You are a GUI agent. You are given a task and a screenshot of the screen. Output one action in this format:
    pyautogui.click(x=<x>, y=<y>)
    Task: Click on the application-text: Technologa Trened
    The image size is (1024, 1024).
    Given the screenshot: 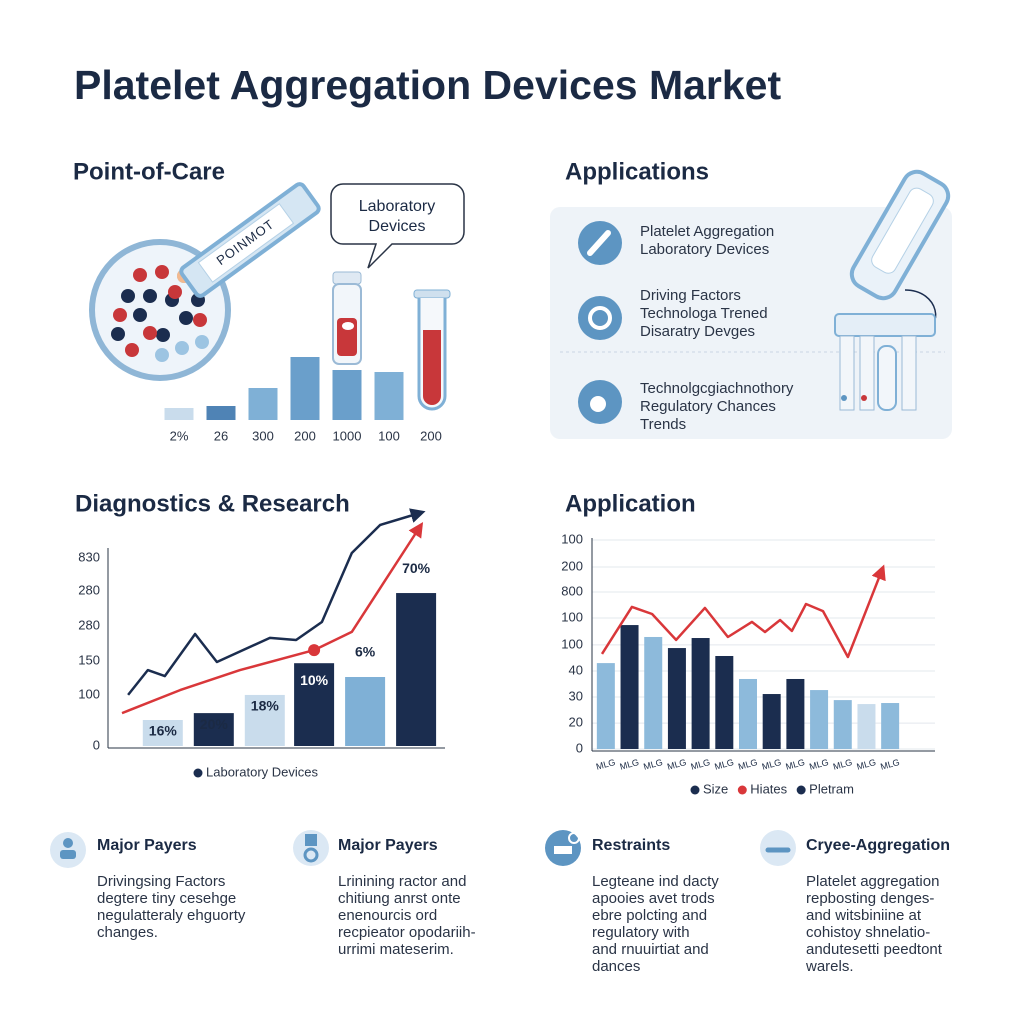 What is the action you would take?
    pyautogui.click(x=704, y=313)
    